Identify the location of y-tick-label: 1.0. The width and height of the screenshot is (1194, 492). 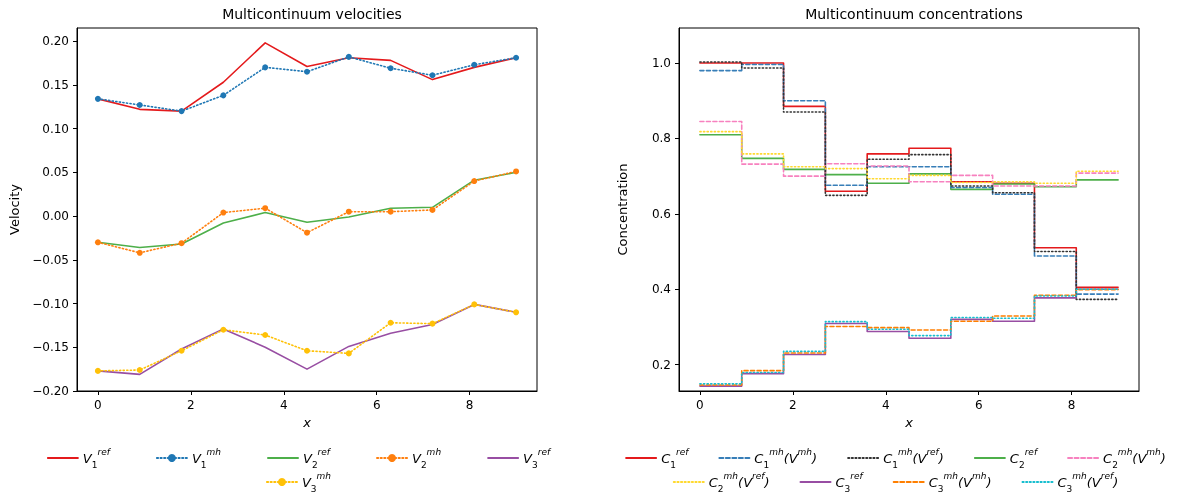
(661, 63).